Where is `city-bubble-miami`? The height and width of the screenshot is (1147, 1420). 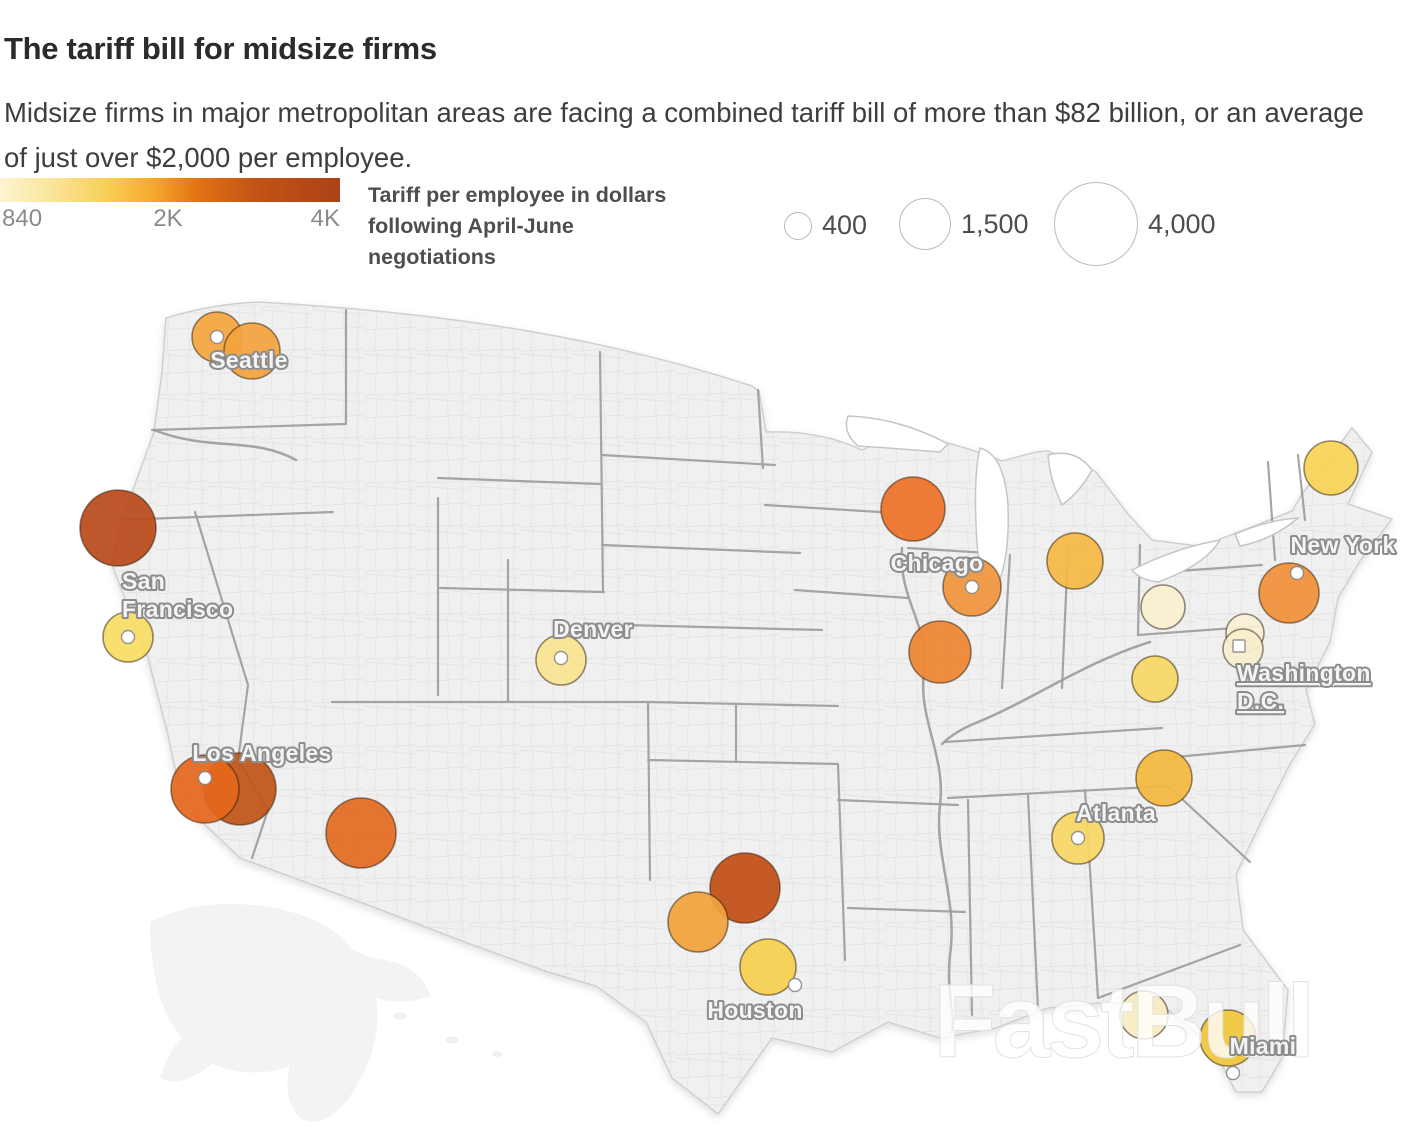
city-bubble-miami is located at coordinates (1228, 1038).